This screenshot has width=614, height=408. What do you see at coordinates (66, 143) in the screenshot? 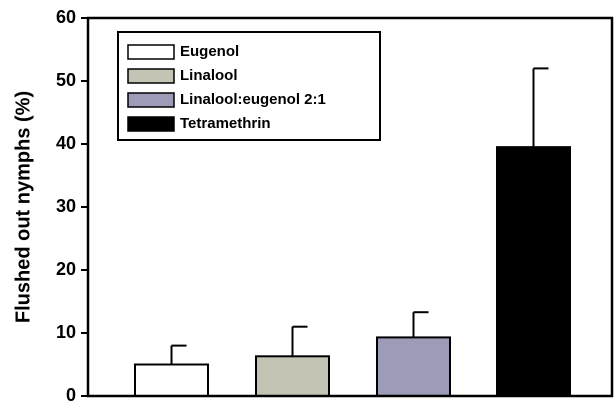
I see `y-tick-label: 40` at bounding box center [66, 143].